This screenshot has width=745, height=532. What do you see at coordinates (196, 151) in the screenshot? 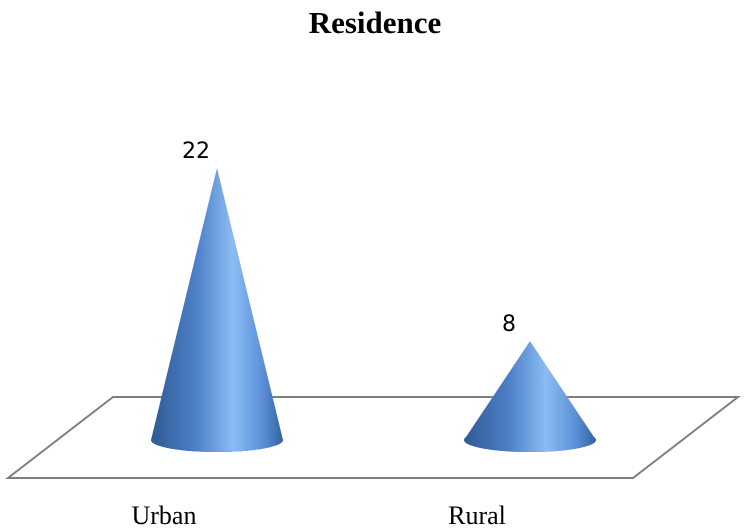
I see `data-label: 22` at bounding box center [196, 151].